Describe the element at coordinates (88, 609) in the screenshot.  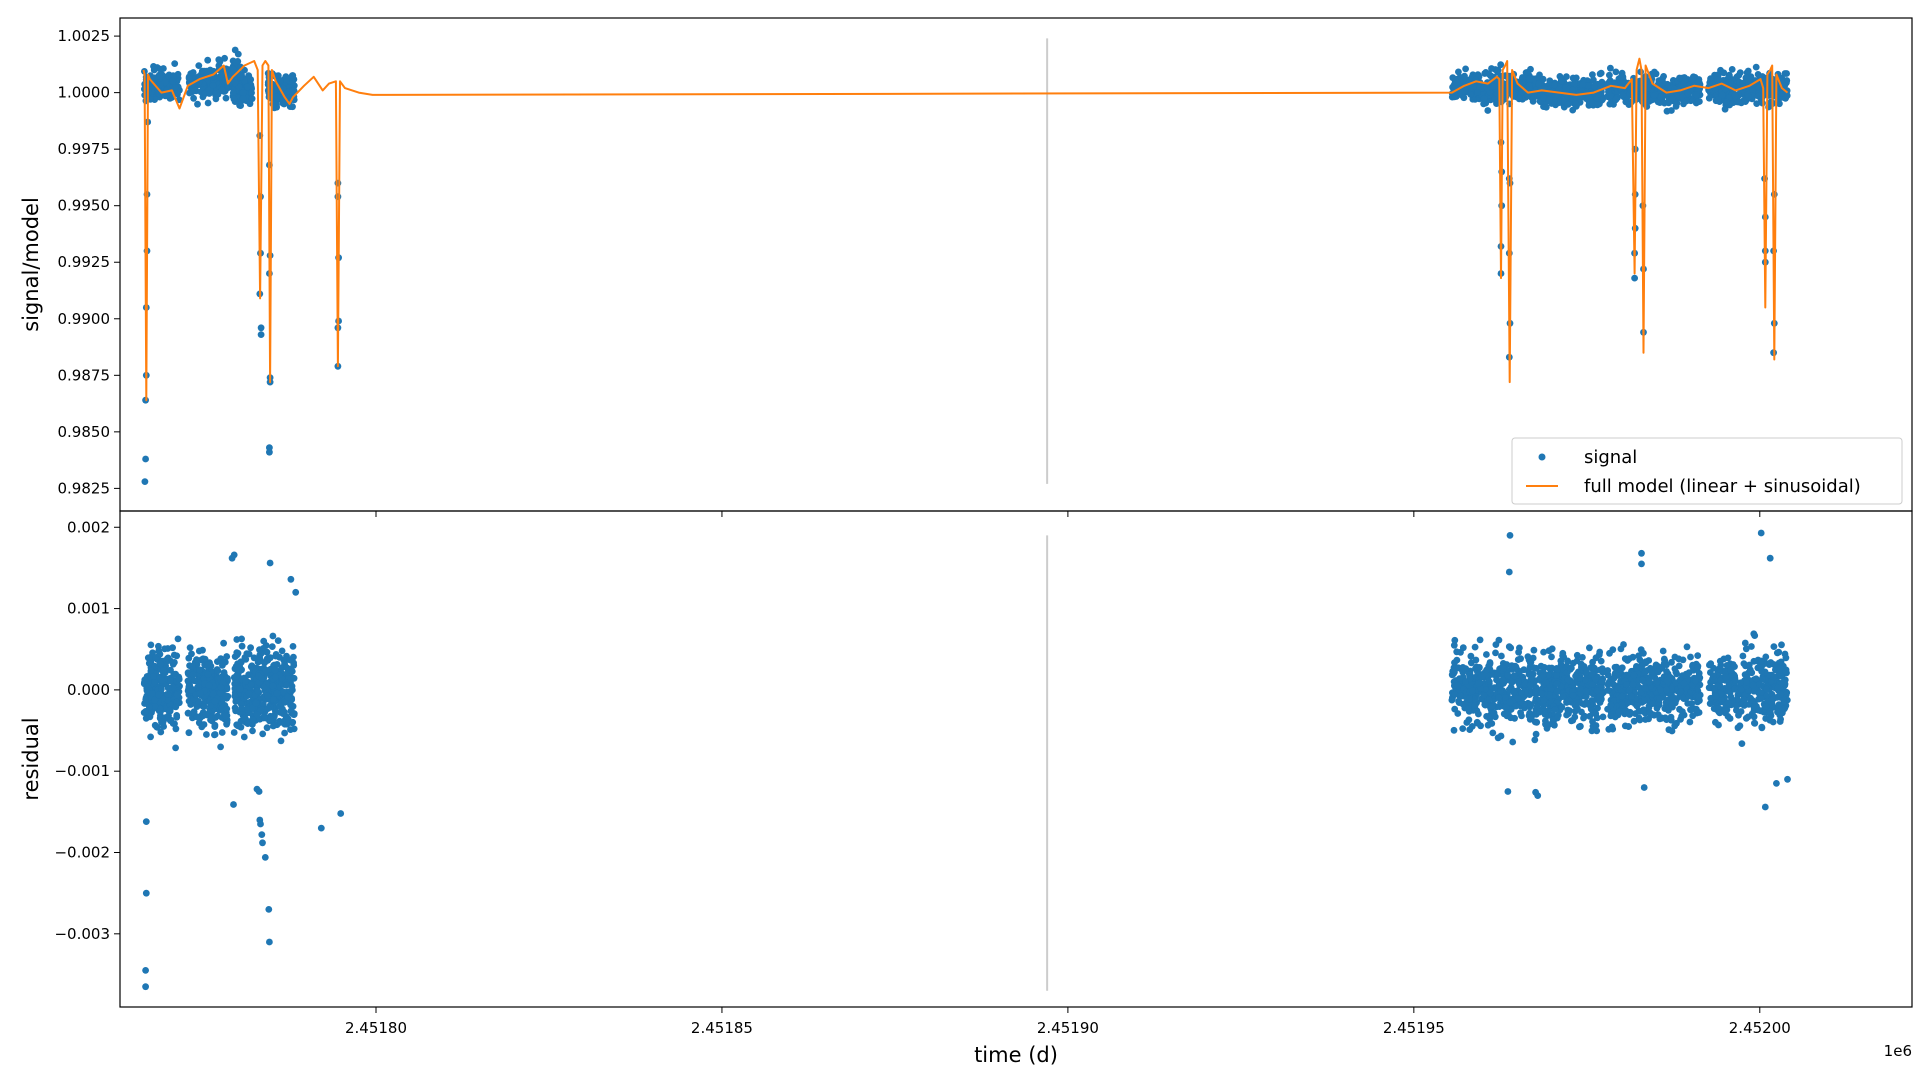
I see `y-tick-label: 0.001` at that location.